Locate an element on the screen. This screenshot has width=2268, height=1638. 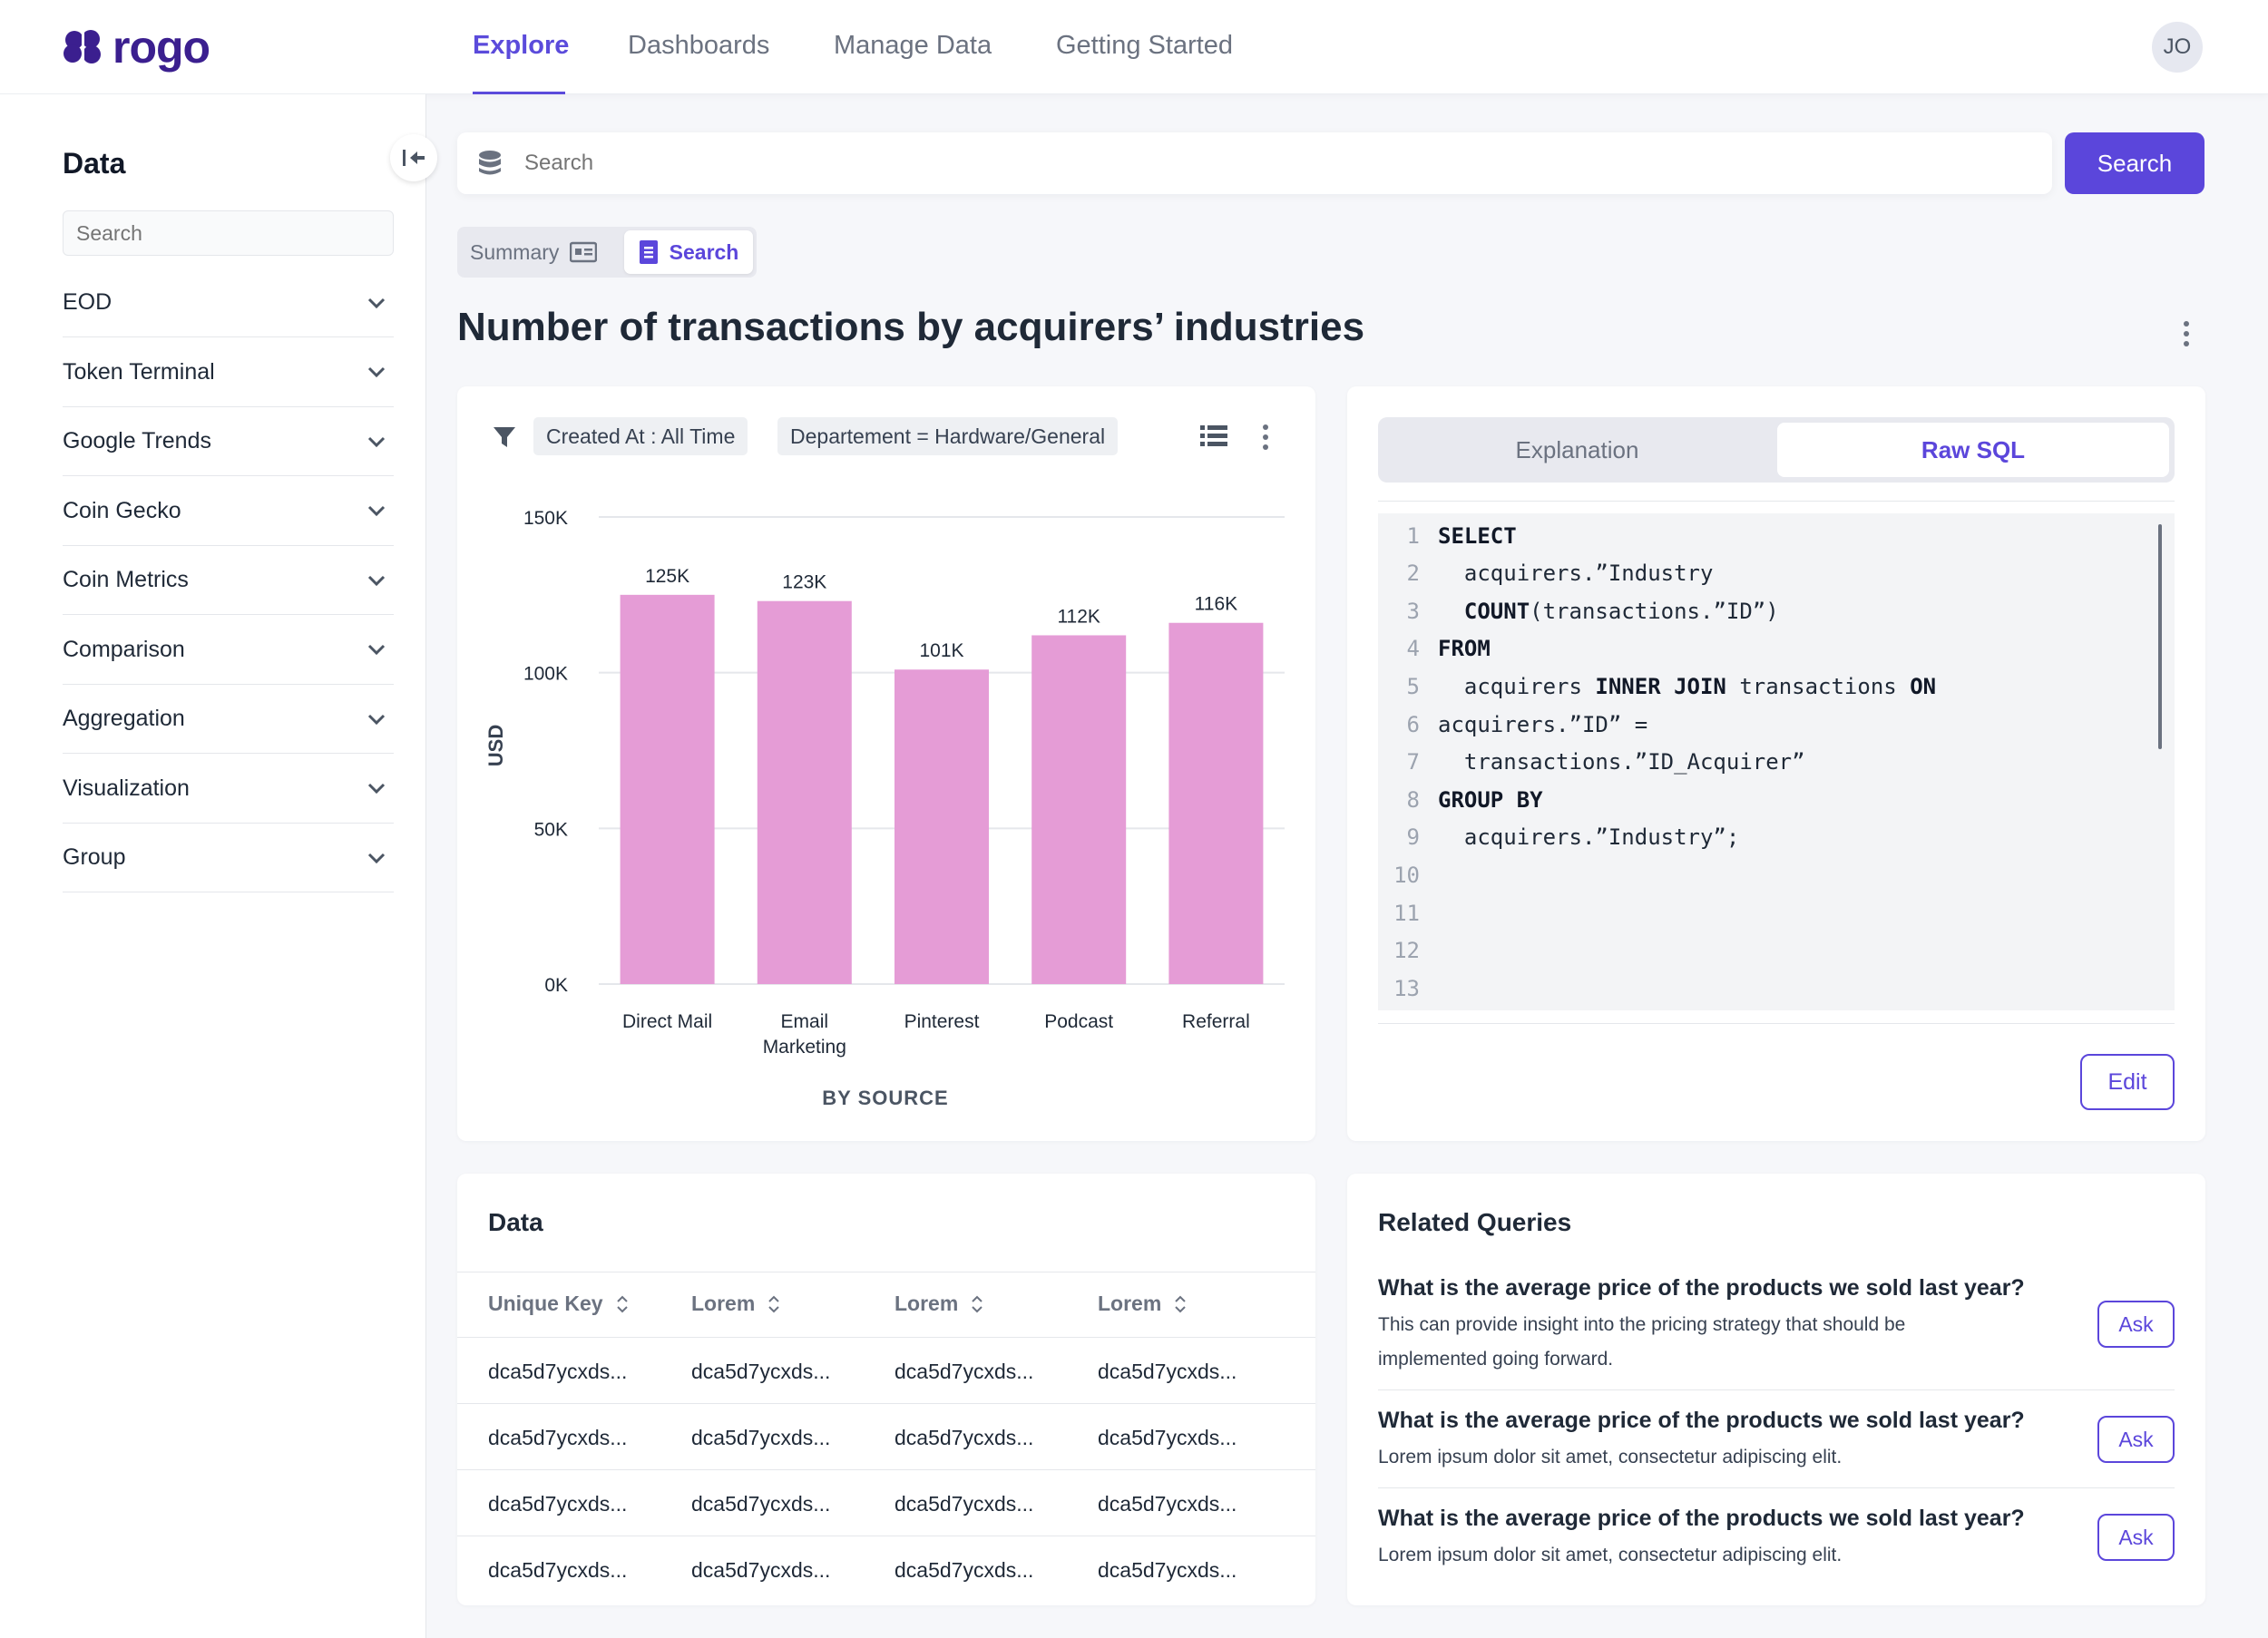
sidebar-item: Google Trends is located at coordinates (229, 441).